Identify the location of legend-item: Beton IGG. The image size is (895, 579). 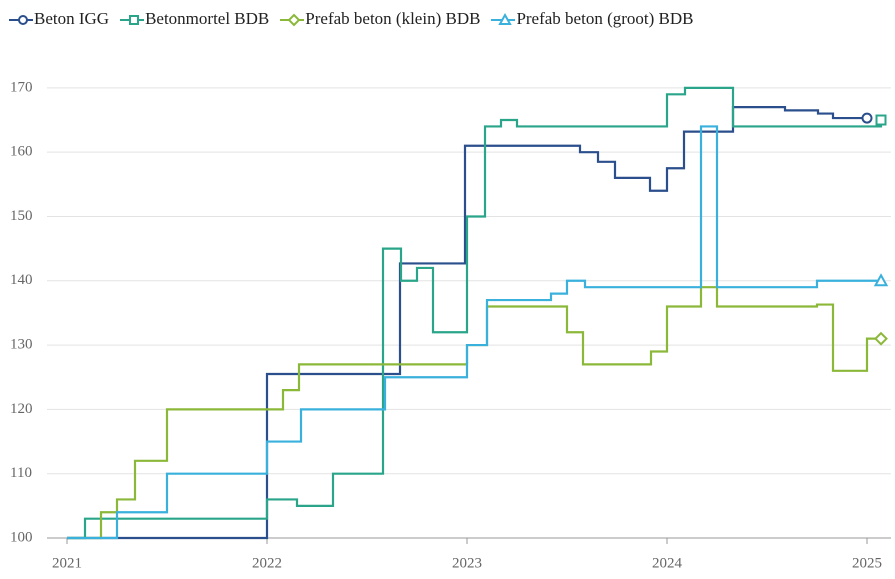
(58, 18).